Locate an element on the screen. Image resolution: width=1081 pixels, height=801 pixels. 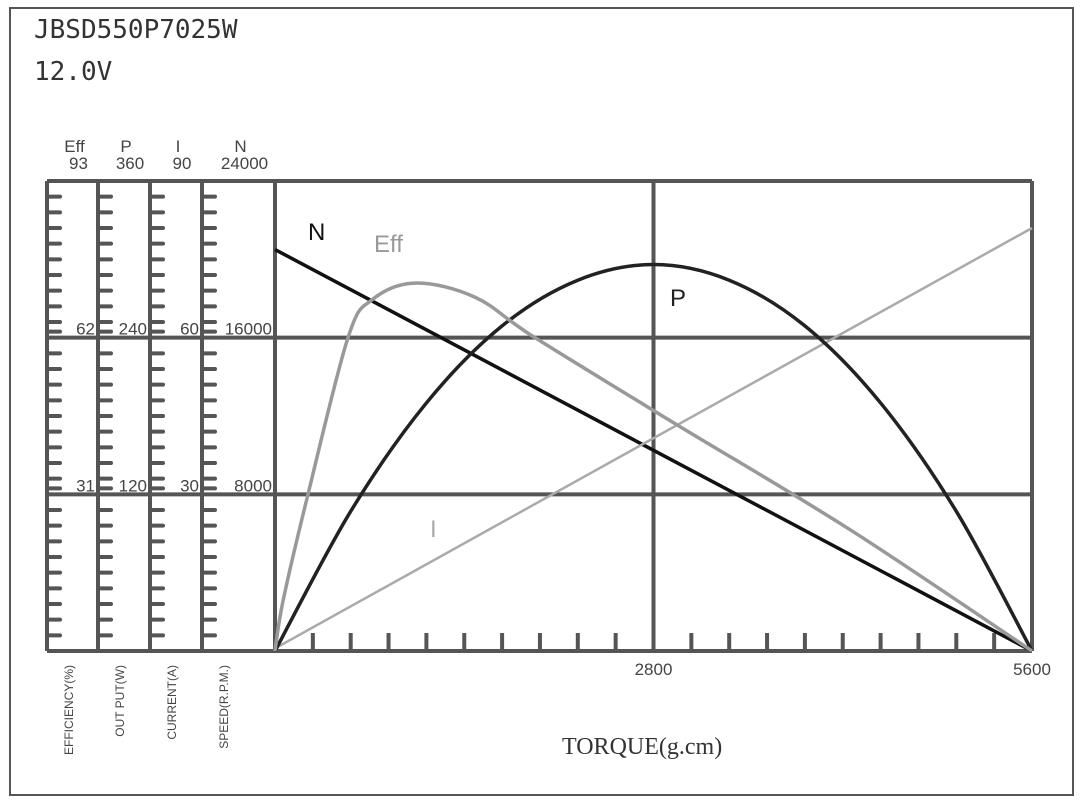
eff-axis-max-label: 93 is located at coordinates (78, 163).